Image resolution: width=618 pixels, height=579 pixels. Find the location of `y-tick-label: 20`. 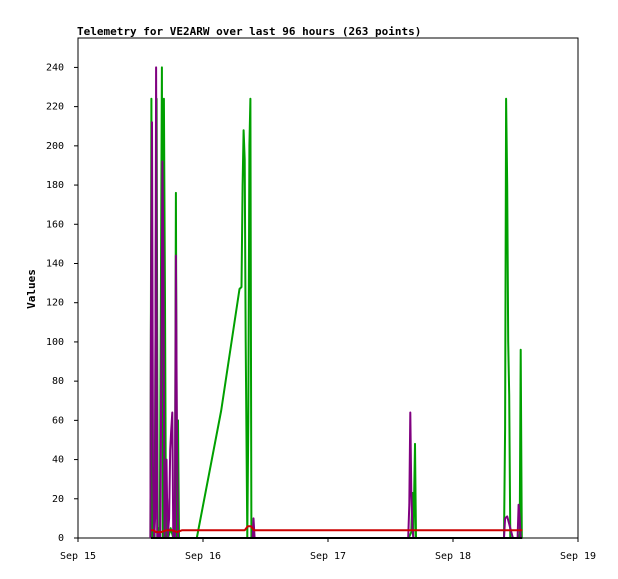

y-tick-label: 20 is located at coordinates (58, 499).